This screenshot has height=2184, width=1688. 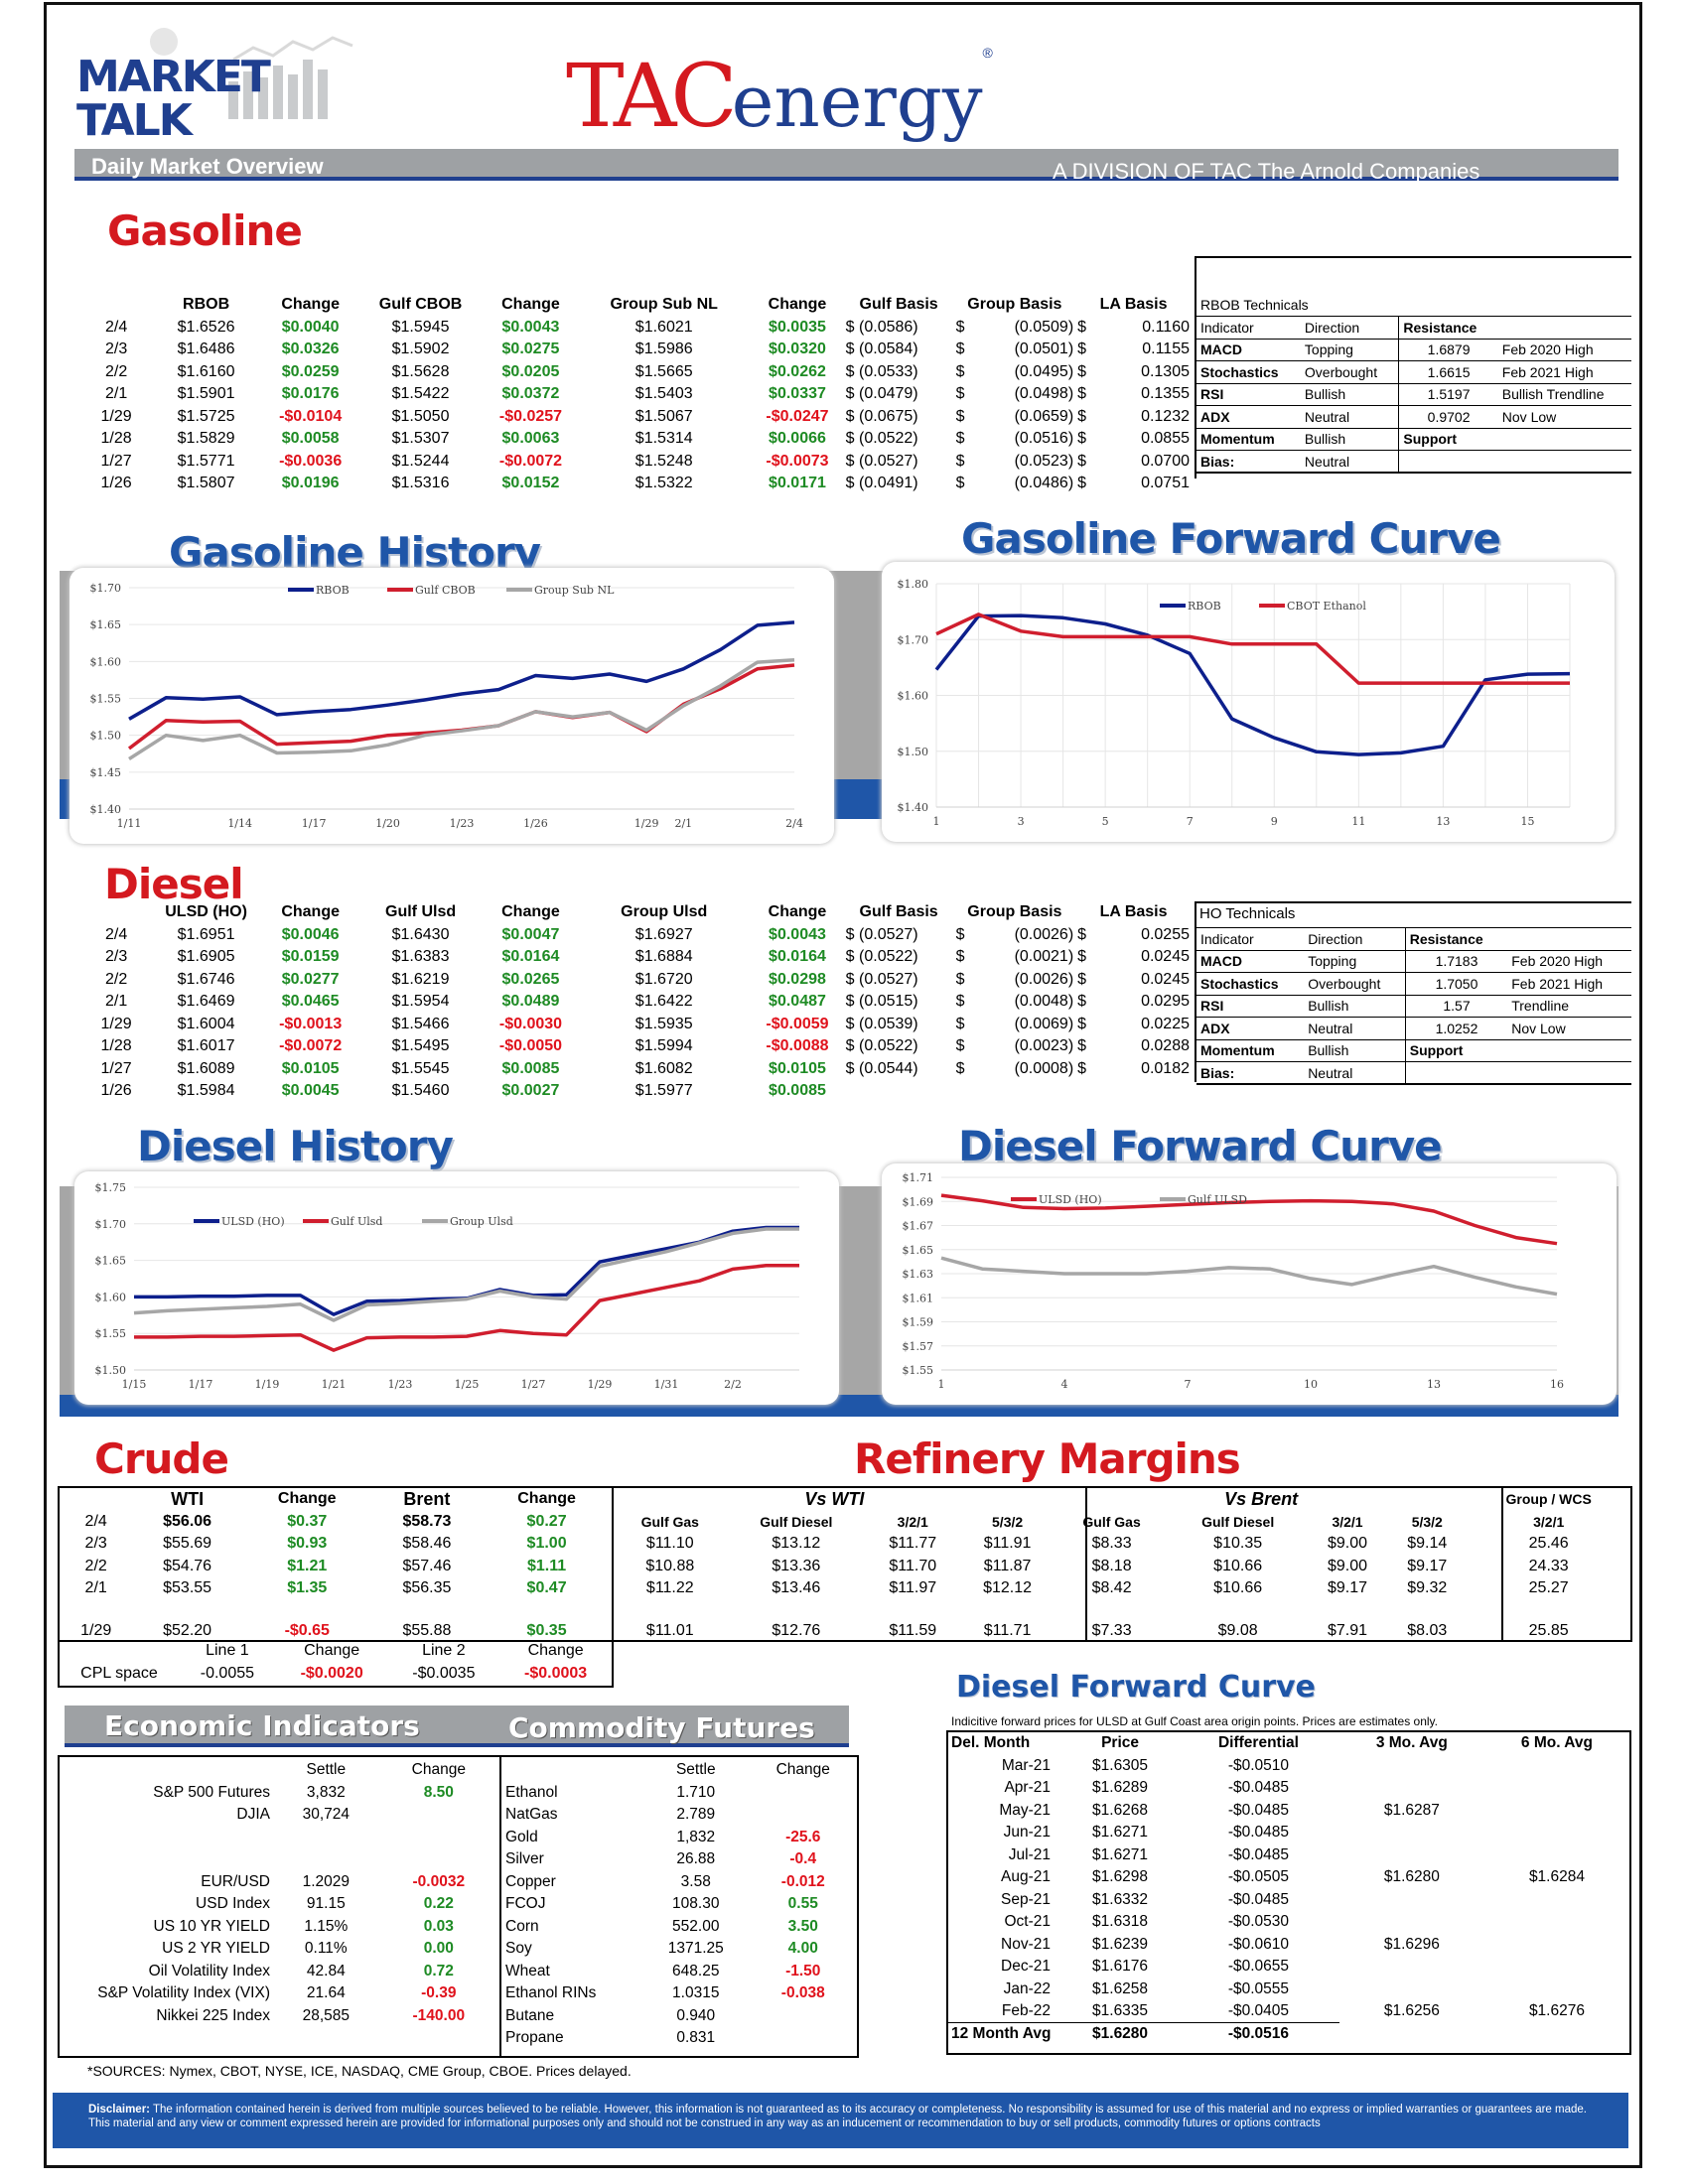 I want to click on la-basis-cell: $0.0288, so click(x=1133, y=1046).